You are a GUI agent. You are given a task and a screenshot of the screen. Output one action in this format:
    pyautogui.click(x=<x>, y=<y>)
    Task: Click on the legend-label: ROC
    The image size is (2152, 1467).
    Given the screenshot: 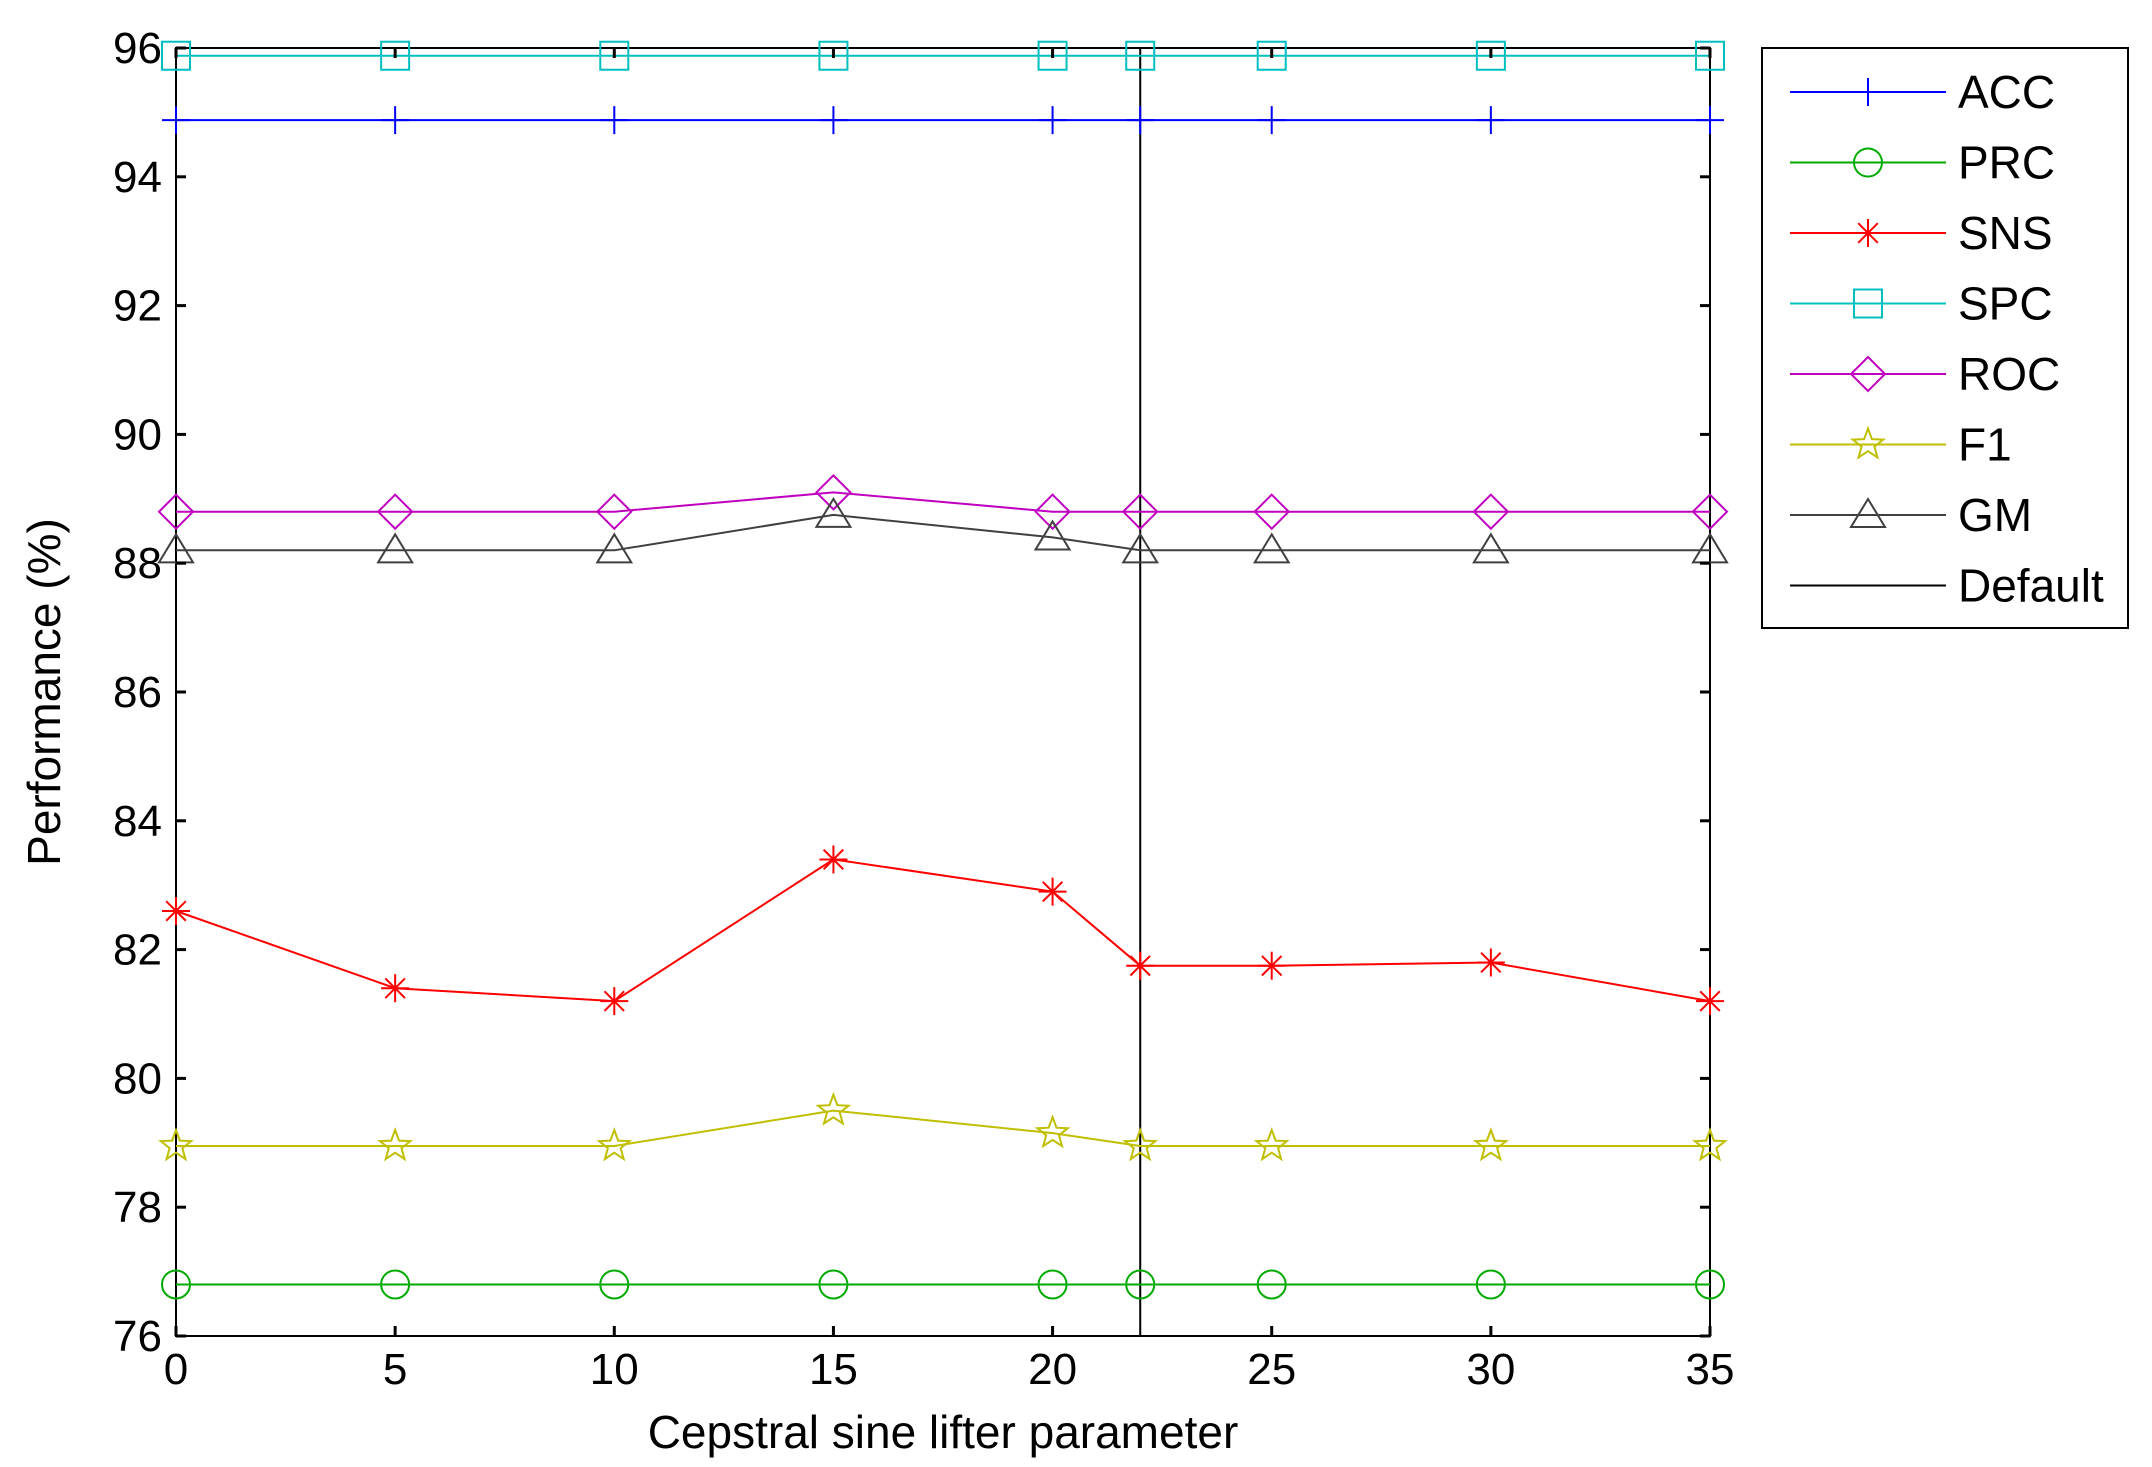 What is the action you would take?
    pyautogui.click(x=2009, y=374)
    